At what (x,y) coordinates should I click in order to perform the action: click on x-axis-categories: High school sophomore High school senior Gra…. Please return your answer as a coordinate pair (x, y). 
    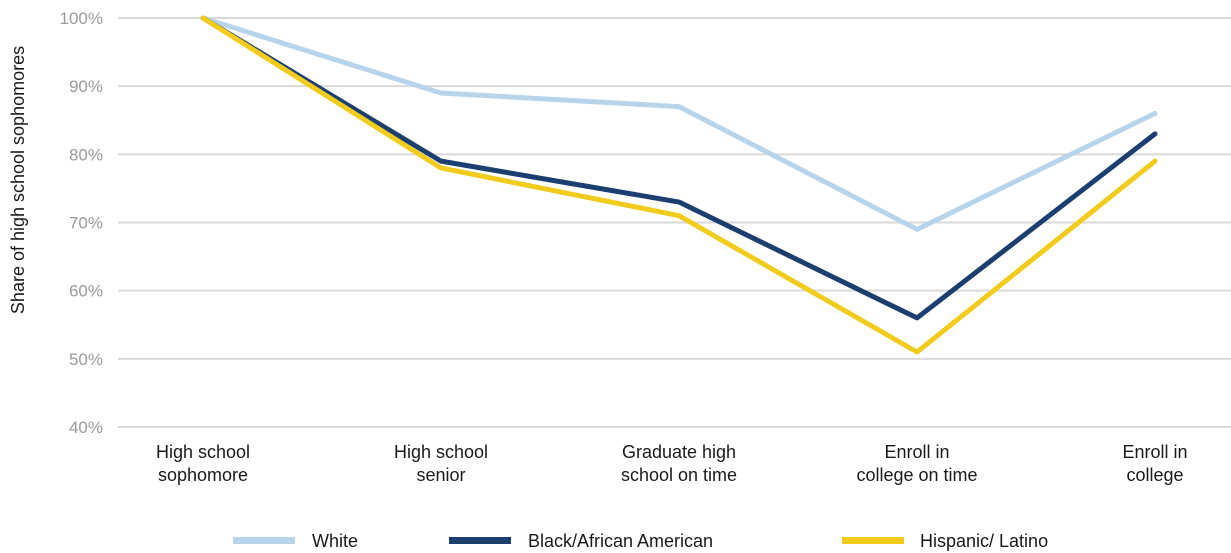
    Looking at the image, I should click on (672, 463).